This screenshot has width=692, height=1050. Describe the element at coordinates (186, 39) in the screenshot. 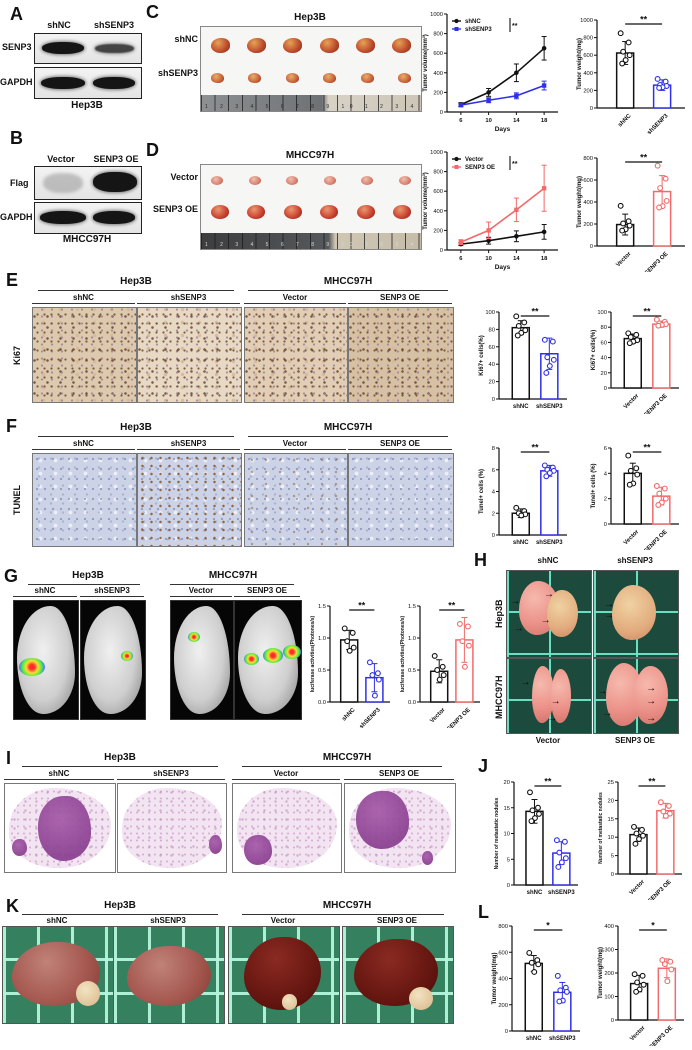

I see `tumor-strip-c-row1-label: shNC` at that location.